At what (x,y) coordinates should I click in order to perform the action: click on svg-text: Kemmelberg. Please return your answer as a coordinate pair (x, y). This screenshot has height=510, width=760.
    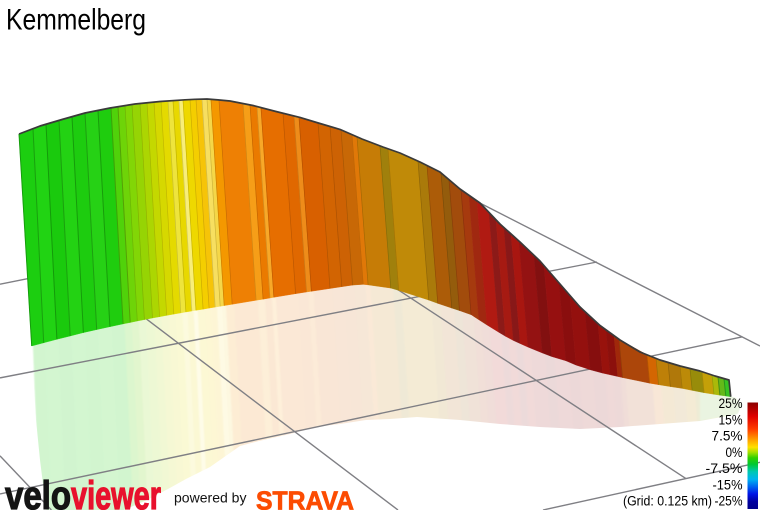
    Looking at the image, I should click on (76, 20).